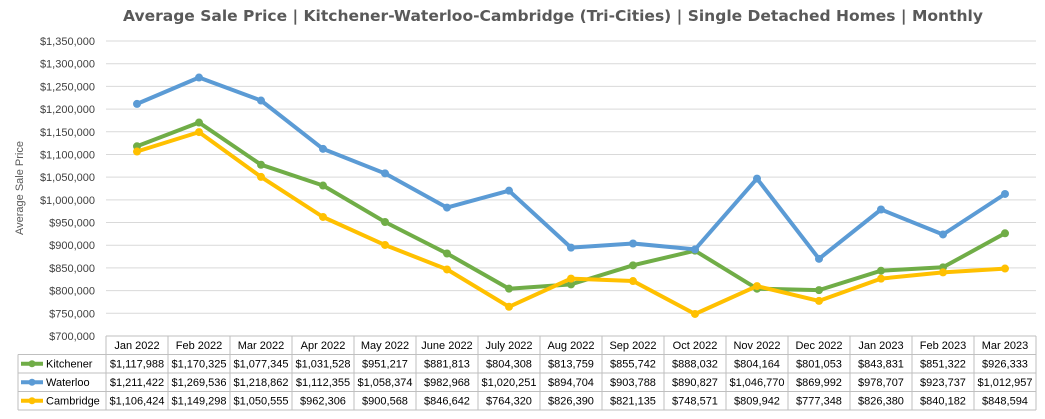  What do you see at coordinates (323, 383) in the screenshot?
I see `table-cell: $1,112,355` at bounding box center [323, 383].